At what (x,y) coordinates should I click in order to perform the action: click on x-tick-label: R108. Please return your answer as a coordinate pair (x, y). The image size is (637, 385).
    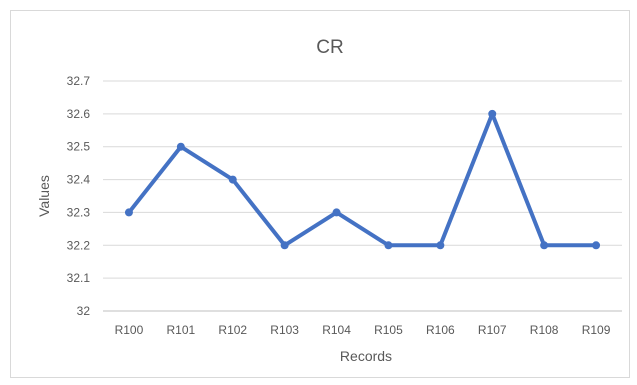
    Looking at the image, I should click on (544, 330).